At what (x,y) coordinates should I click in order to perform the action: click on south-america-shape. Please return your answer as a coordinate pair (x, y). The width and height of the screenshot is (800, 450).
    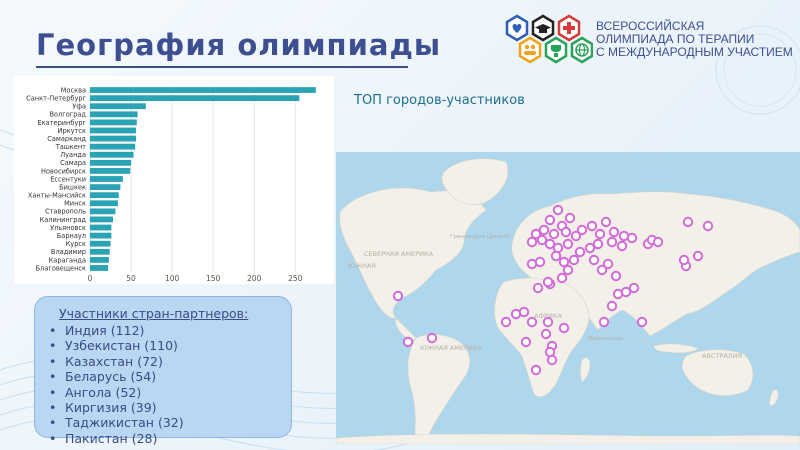
    Looking at the image, I should click on (439, 389).